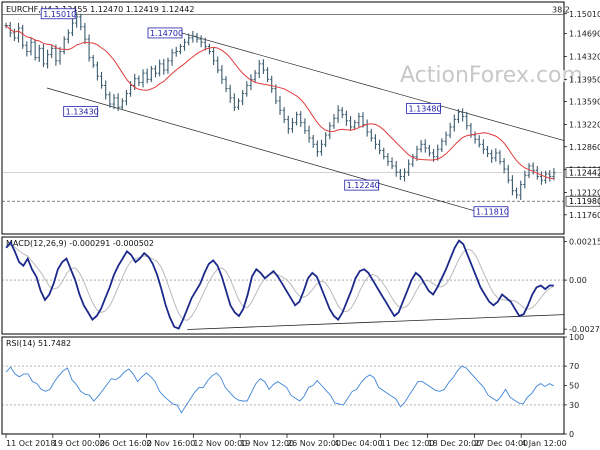 The width and height of the screenshot is (600, 450). I want to click on x-tick-label: 26 Oct 16:00, so click(126, 443).